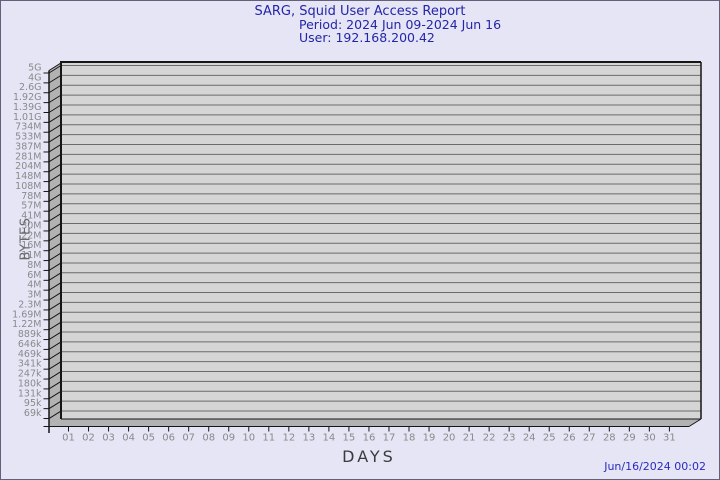  I want to click on y-tick-label: 204M, so click(28, 166).